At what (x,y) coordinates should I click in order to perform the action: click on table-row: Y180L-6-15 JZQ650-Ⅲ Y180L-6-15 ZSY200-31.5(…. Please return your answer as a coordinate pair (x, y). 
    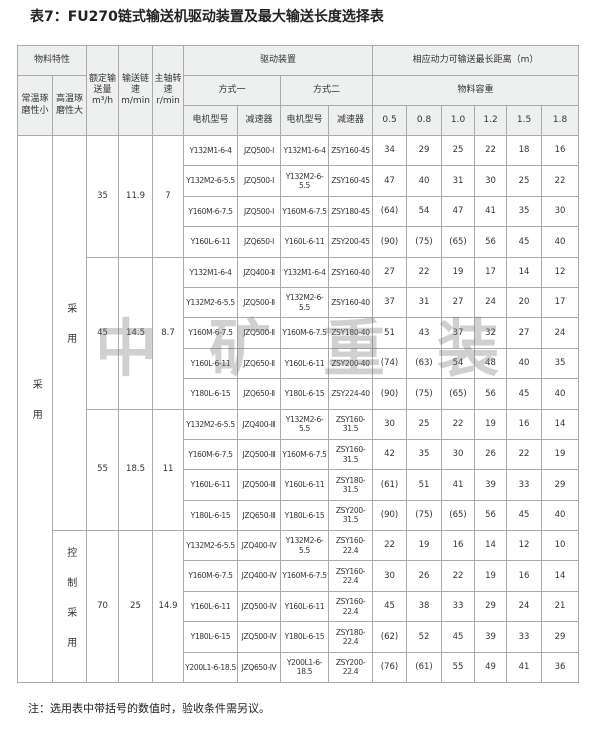
    Looking at the image, I should click on (299, 515).